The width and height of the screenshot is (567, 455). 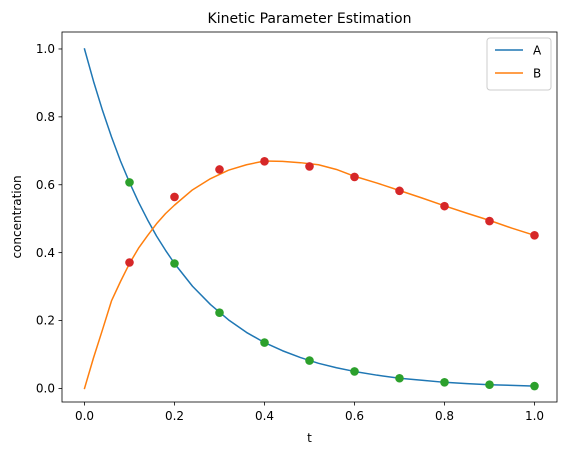 I want to click on legend-box, so click(x=519, y=64).